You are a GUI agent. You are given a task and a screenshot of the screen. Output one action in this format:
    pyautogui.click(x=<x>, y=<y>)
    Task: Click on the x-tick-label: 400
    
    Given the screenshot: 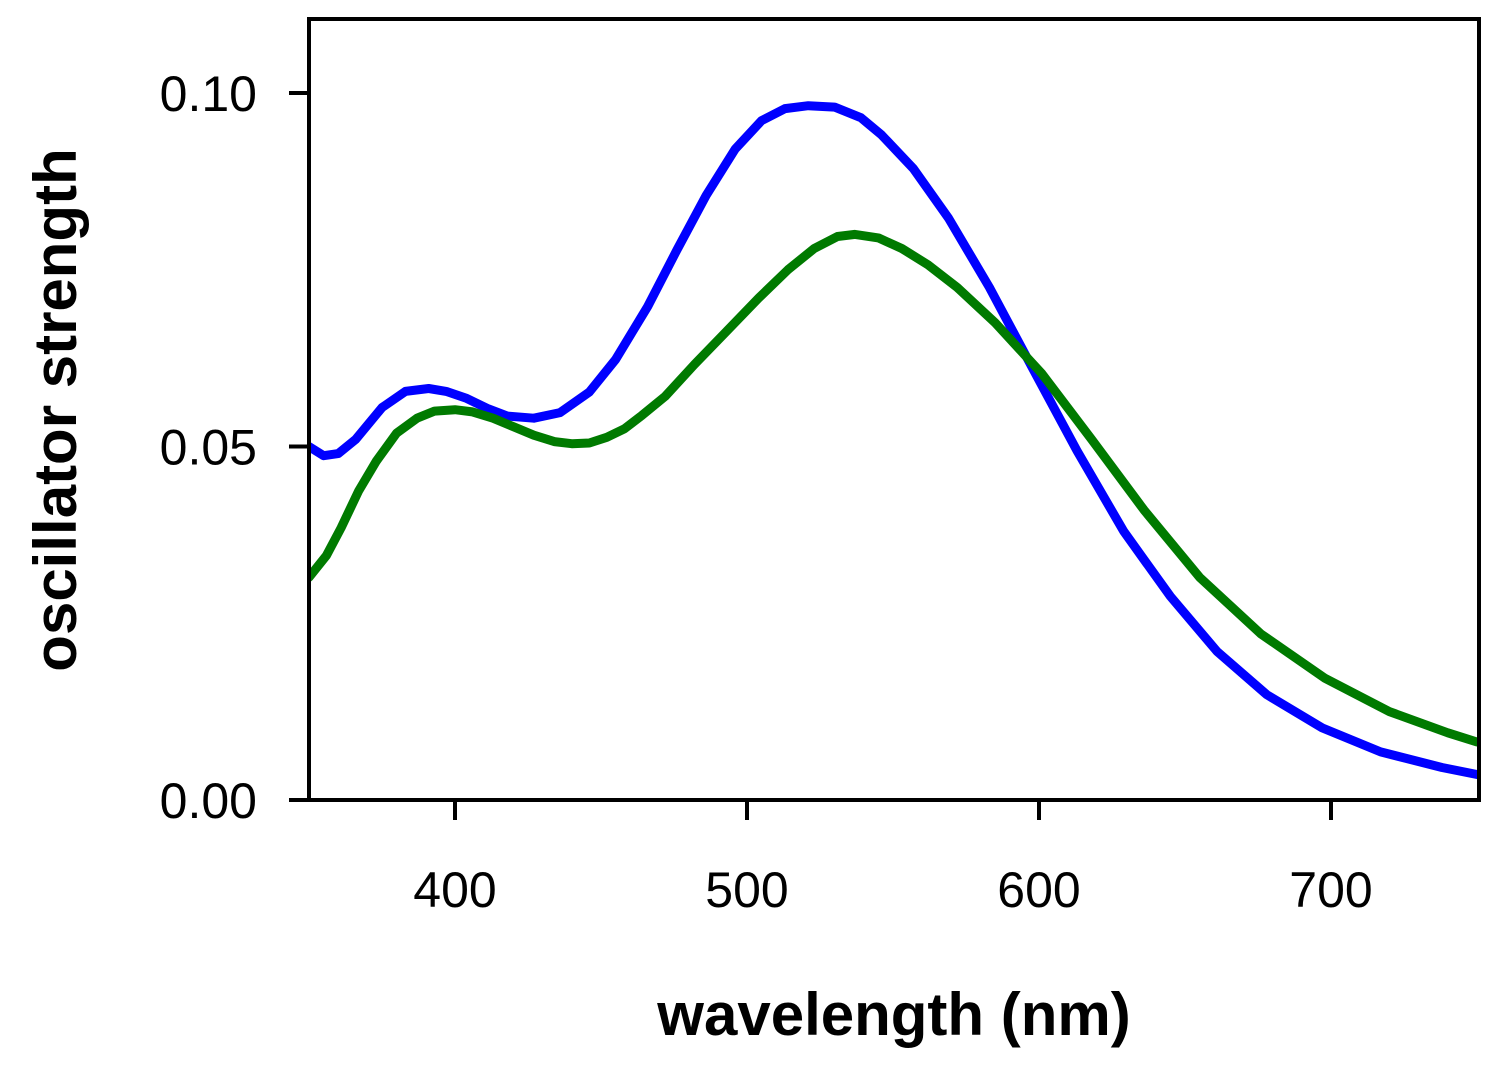 What is the action you would take?
    pyautogui.click(x=454, y=890)
    